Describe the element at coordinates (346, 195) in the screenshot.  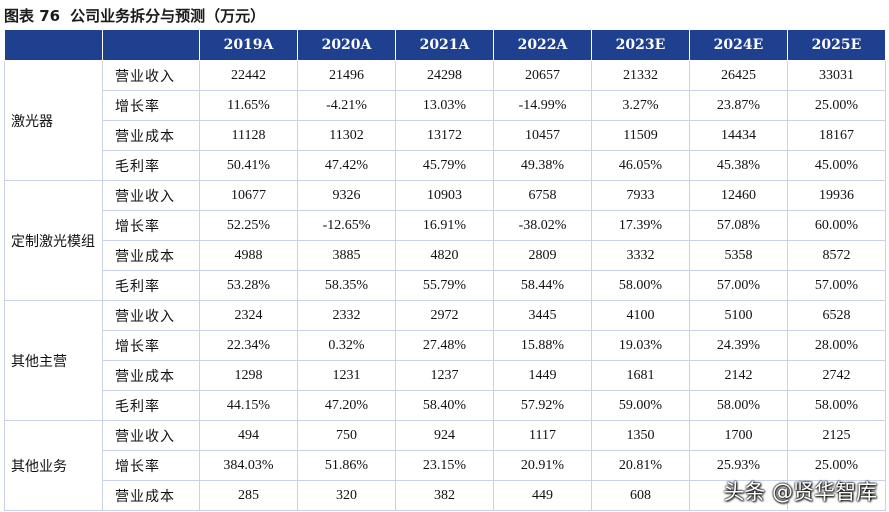
I see `value-cell: 9326` at that location.